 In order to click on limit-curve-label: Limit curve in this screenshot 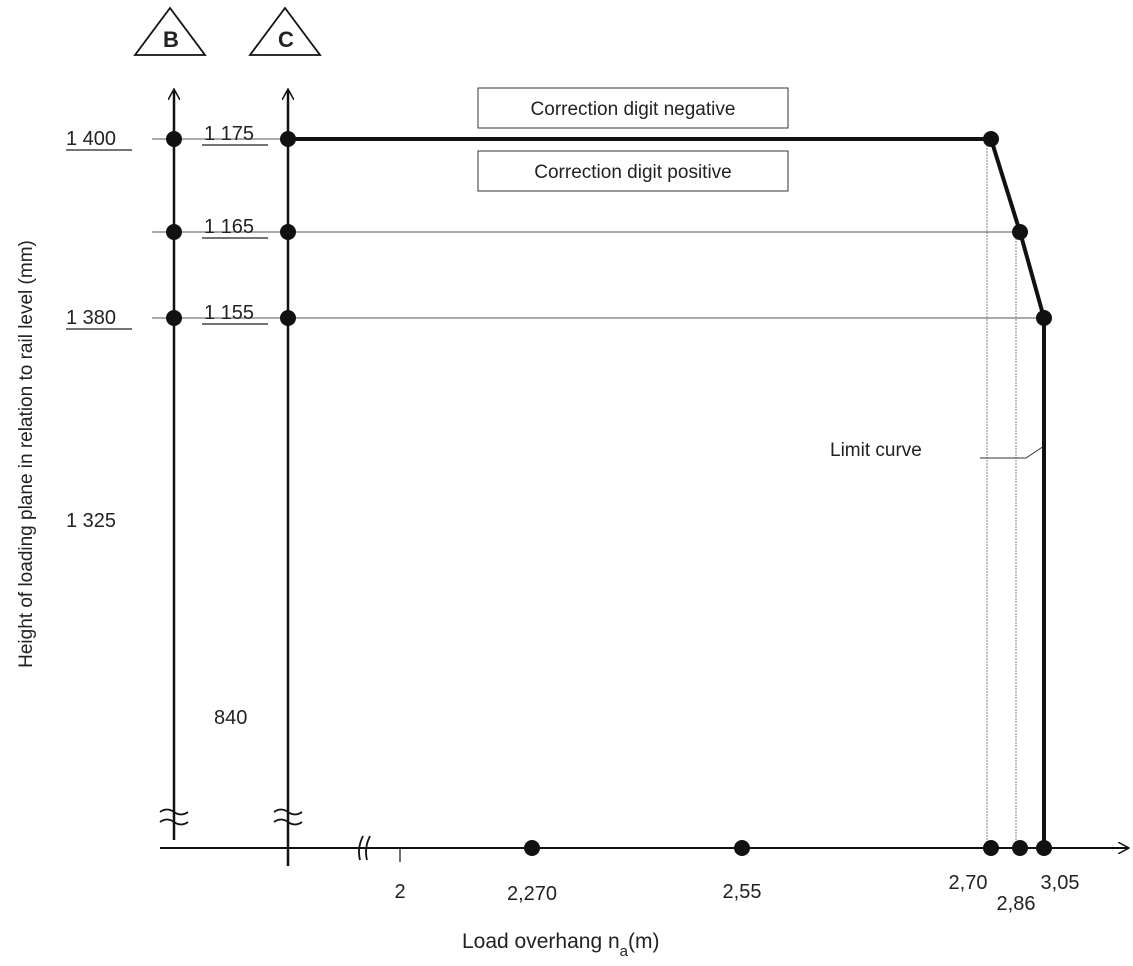, I will do `click(876, 450)`.